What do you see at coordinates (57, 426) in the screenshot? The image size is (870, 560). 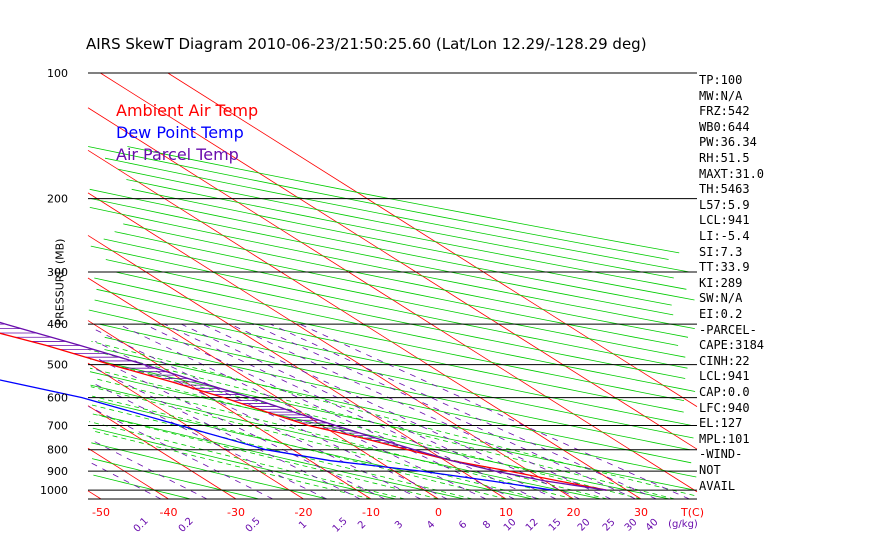 I see `pressure-tick-label: 700` at bounding box center [57, 426].